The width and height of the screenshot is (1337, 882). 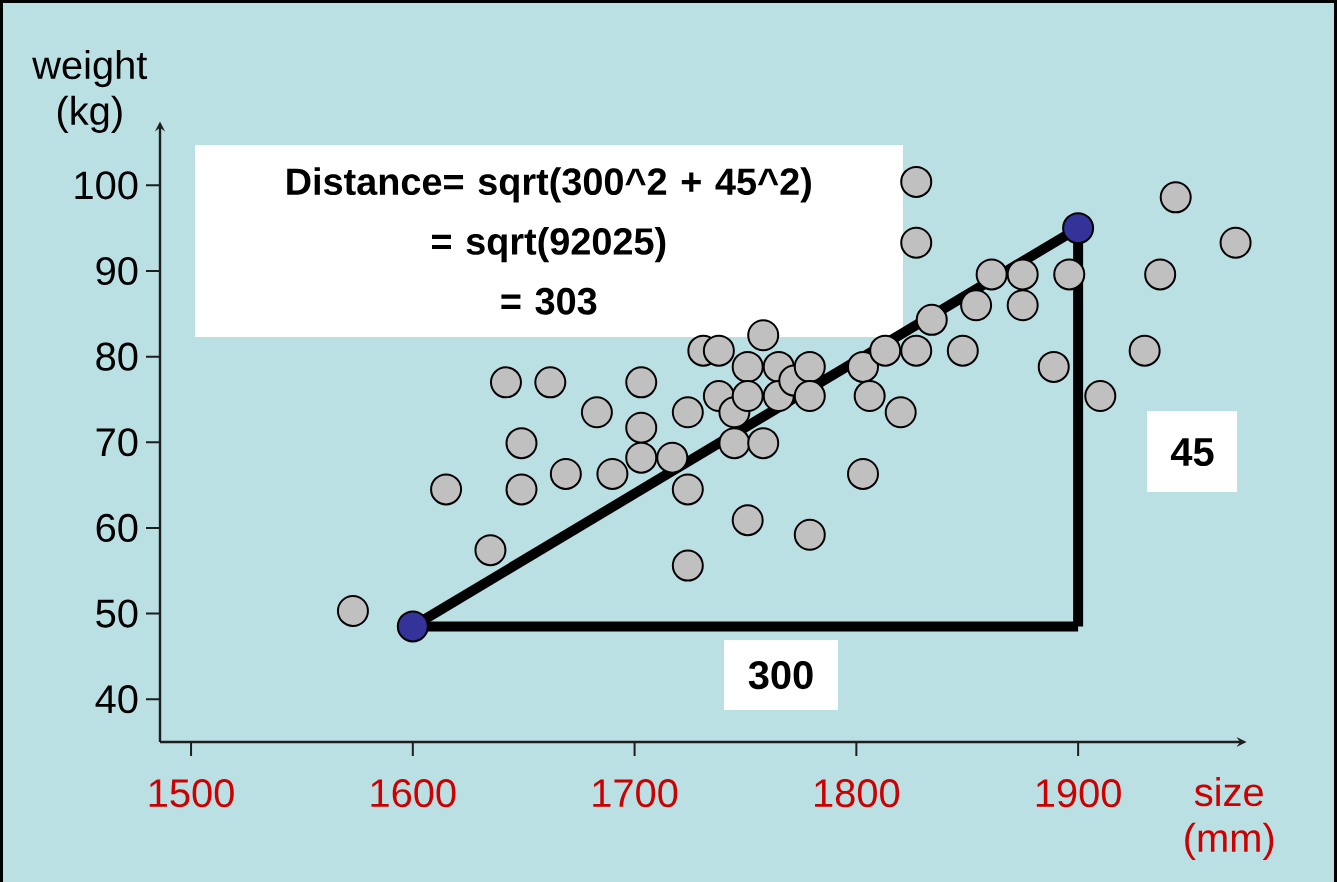 I want to click on y-tick-label: 50, so click(x=117, y=613).